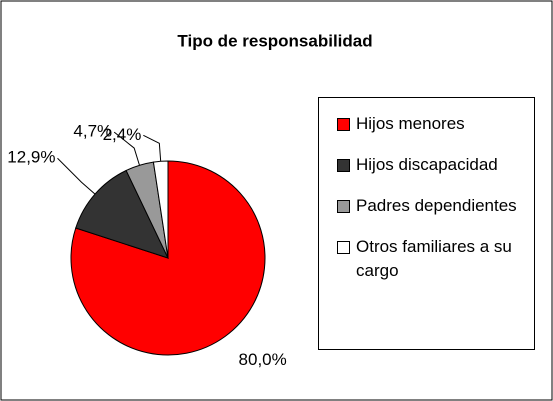 The height and width of the screenshot is (401, 553). Describe the element at coordinates (263, 359) in the screenshot. I see `data-label: 80,0%` at that location.